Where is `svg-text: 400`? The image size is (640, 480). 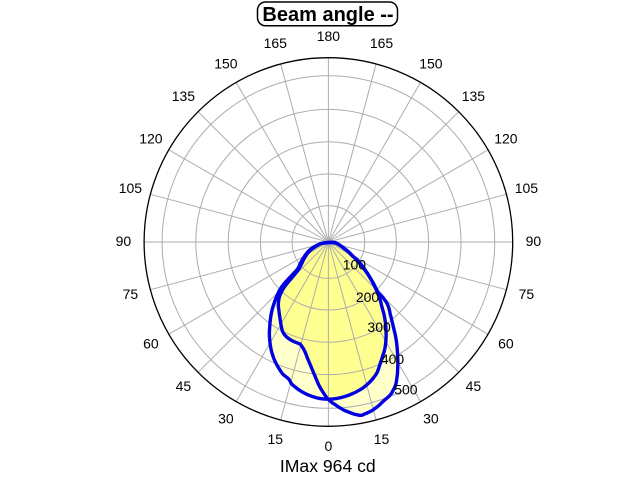 svg-text: 400 is located at coordinates (393, 359).